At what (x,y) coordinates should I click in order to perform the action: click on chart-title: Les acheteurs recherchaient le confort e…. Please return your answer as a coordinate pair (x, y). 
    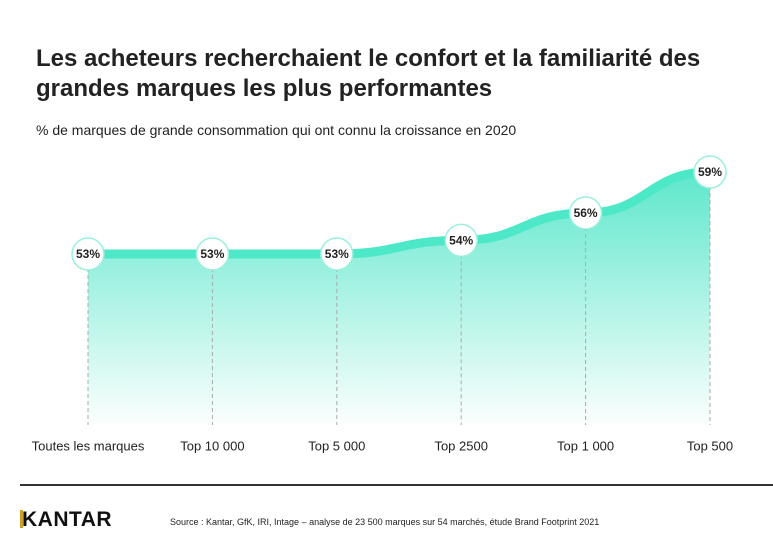
    Looking at the image, I should click on (368, 73).